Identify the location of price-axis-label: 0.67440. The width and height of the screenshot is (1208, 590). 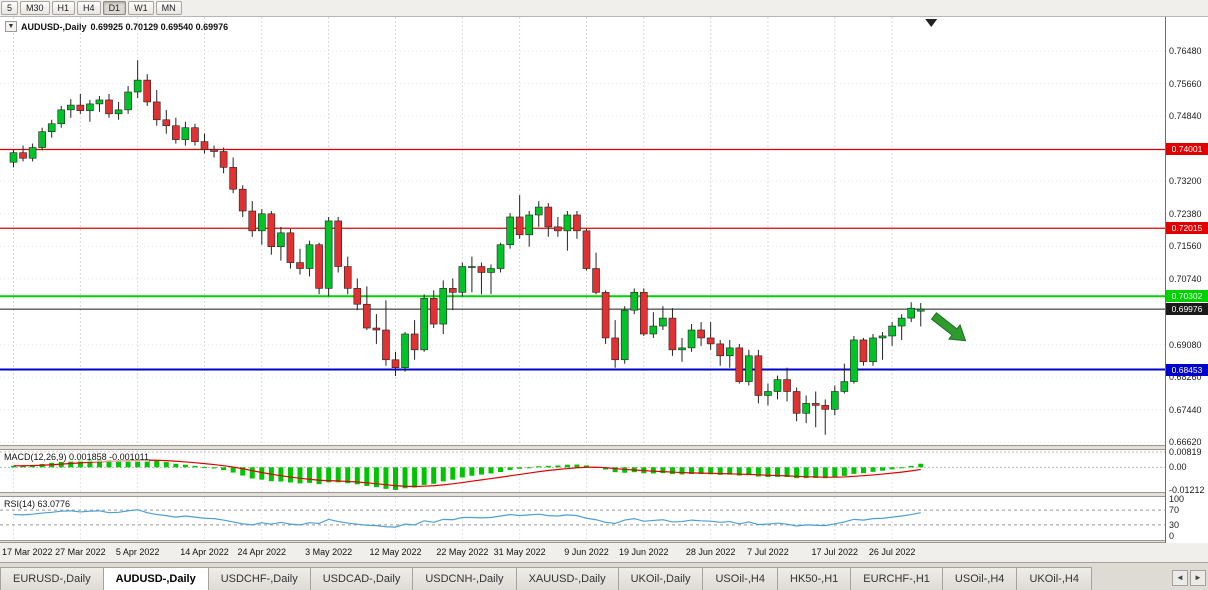
(1185, 409).